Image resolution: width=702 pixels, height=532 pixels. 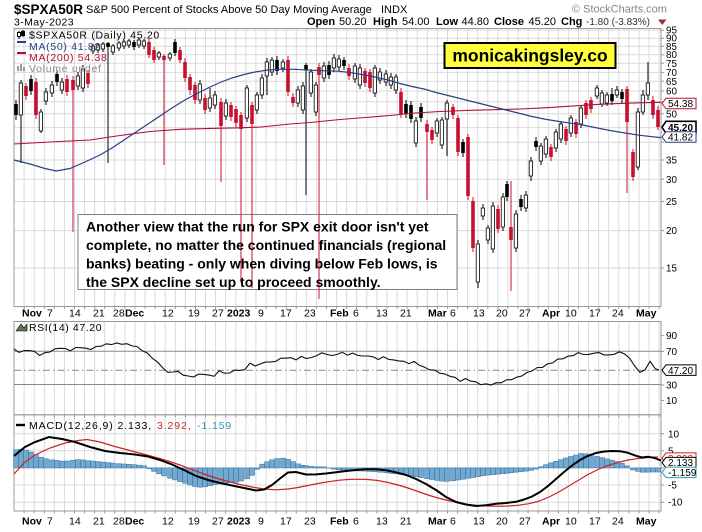 I want to click on svg-text: MA(50) 41.82, so click(x=65, y=47).